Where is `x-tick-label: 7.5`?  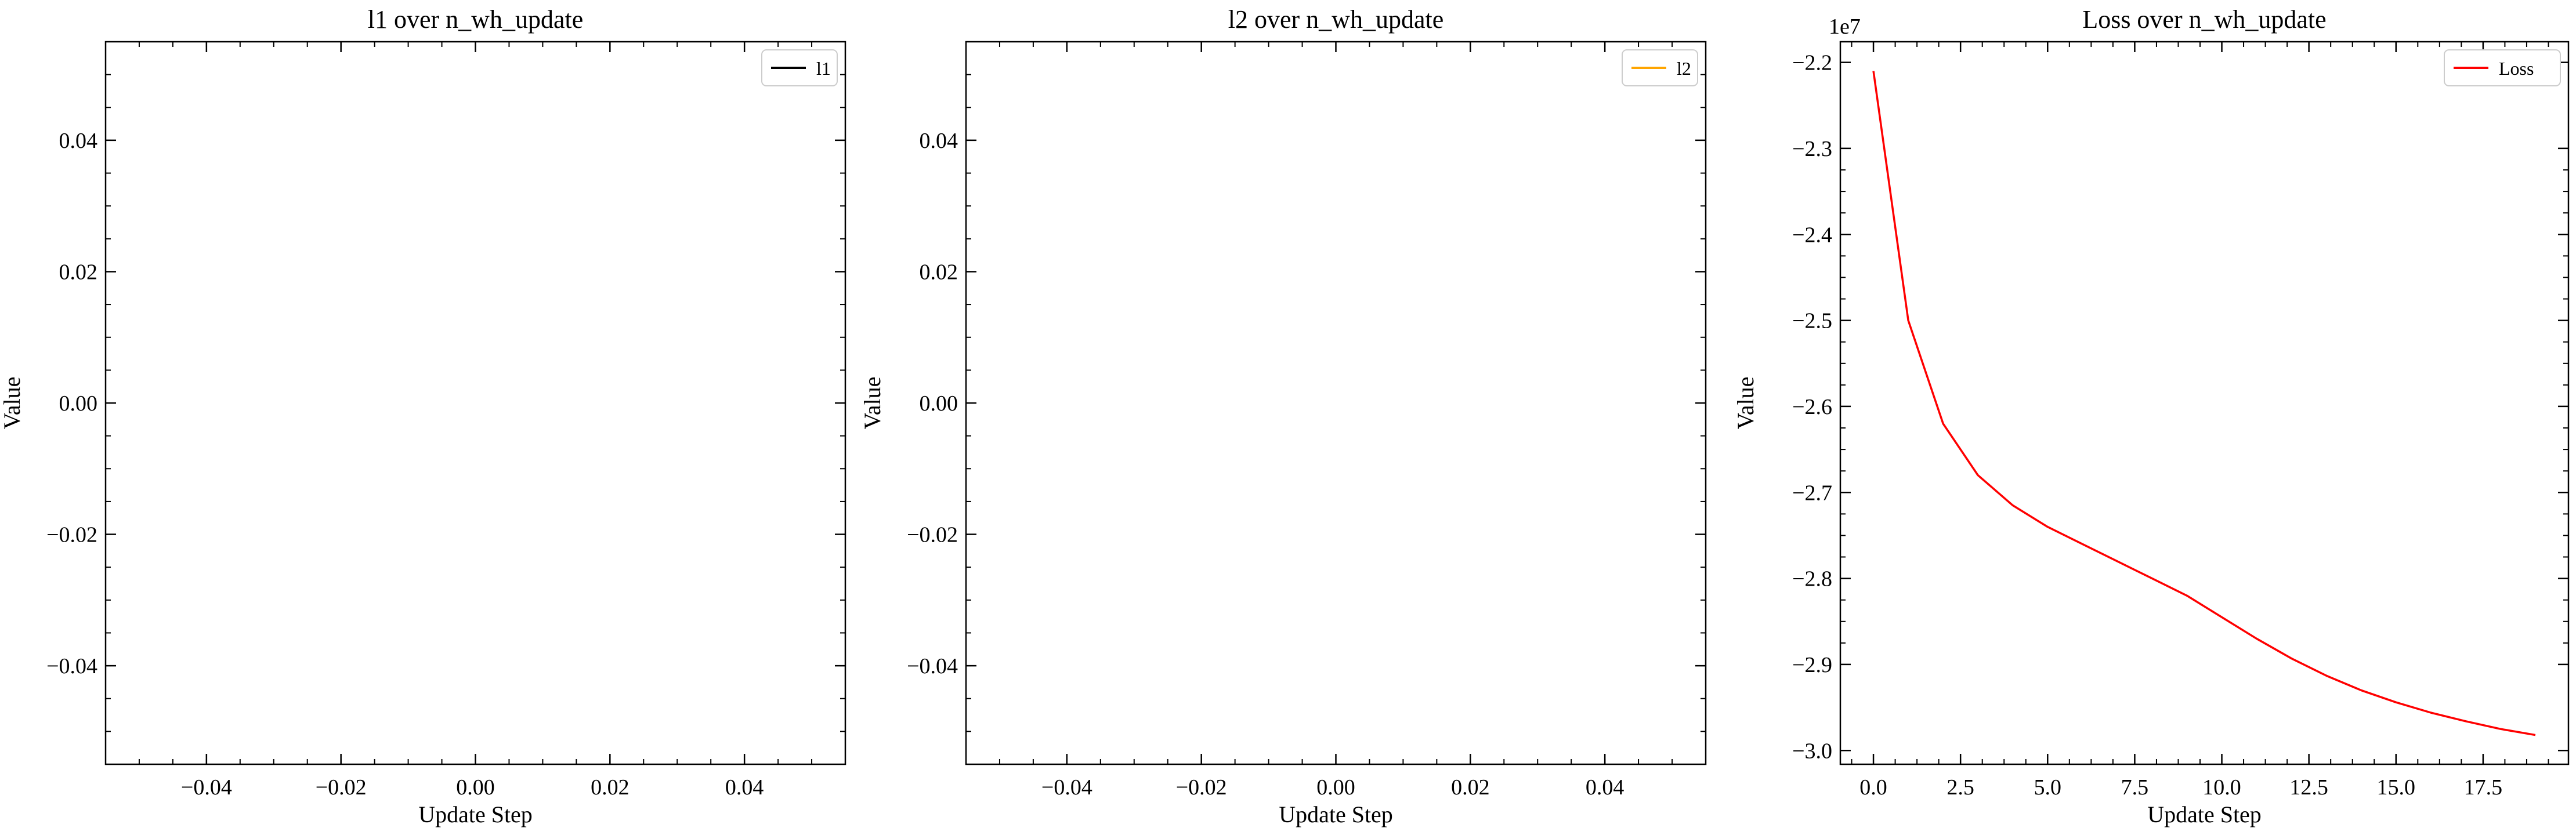
x-tick-label: 7.5 is located at coordinates (2135, 788).